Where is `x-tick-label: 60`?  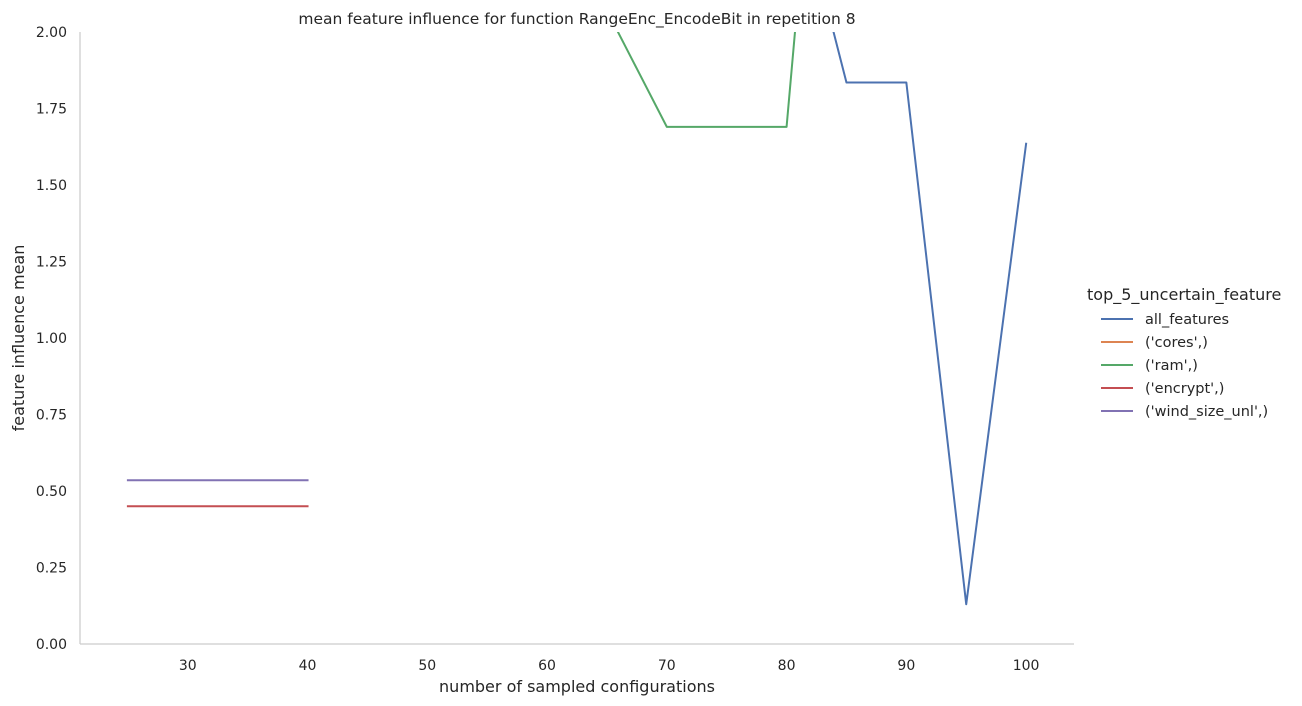
x-tick-label: 60 is located at coordinates (547, 666).